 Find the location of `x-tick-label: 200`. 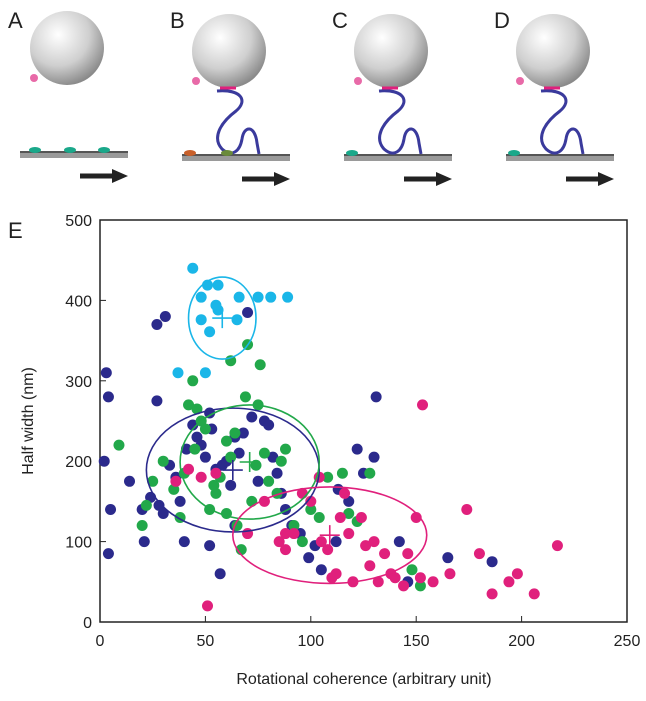

x-tick-label: 200 is located at coordinates (521, 641).